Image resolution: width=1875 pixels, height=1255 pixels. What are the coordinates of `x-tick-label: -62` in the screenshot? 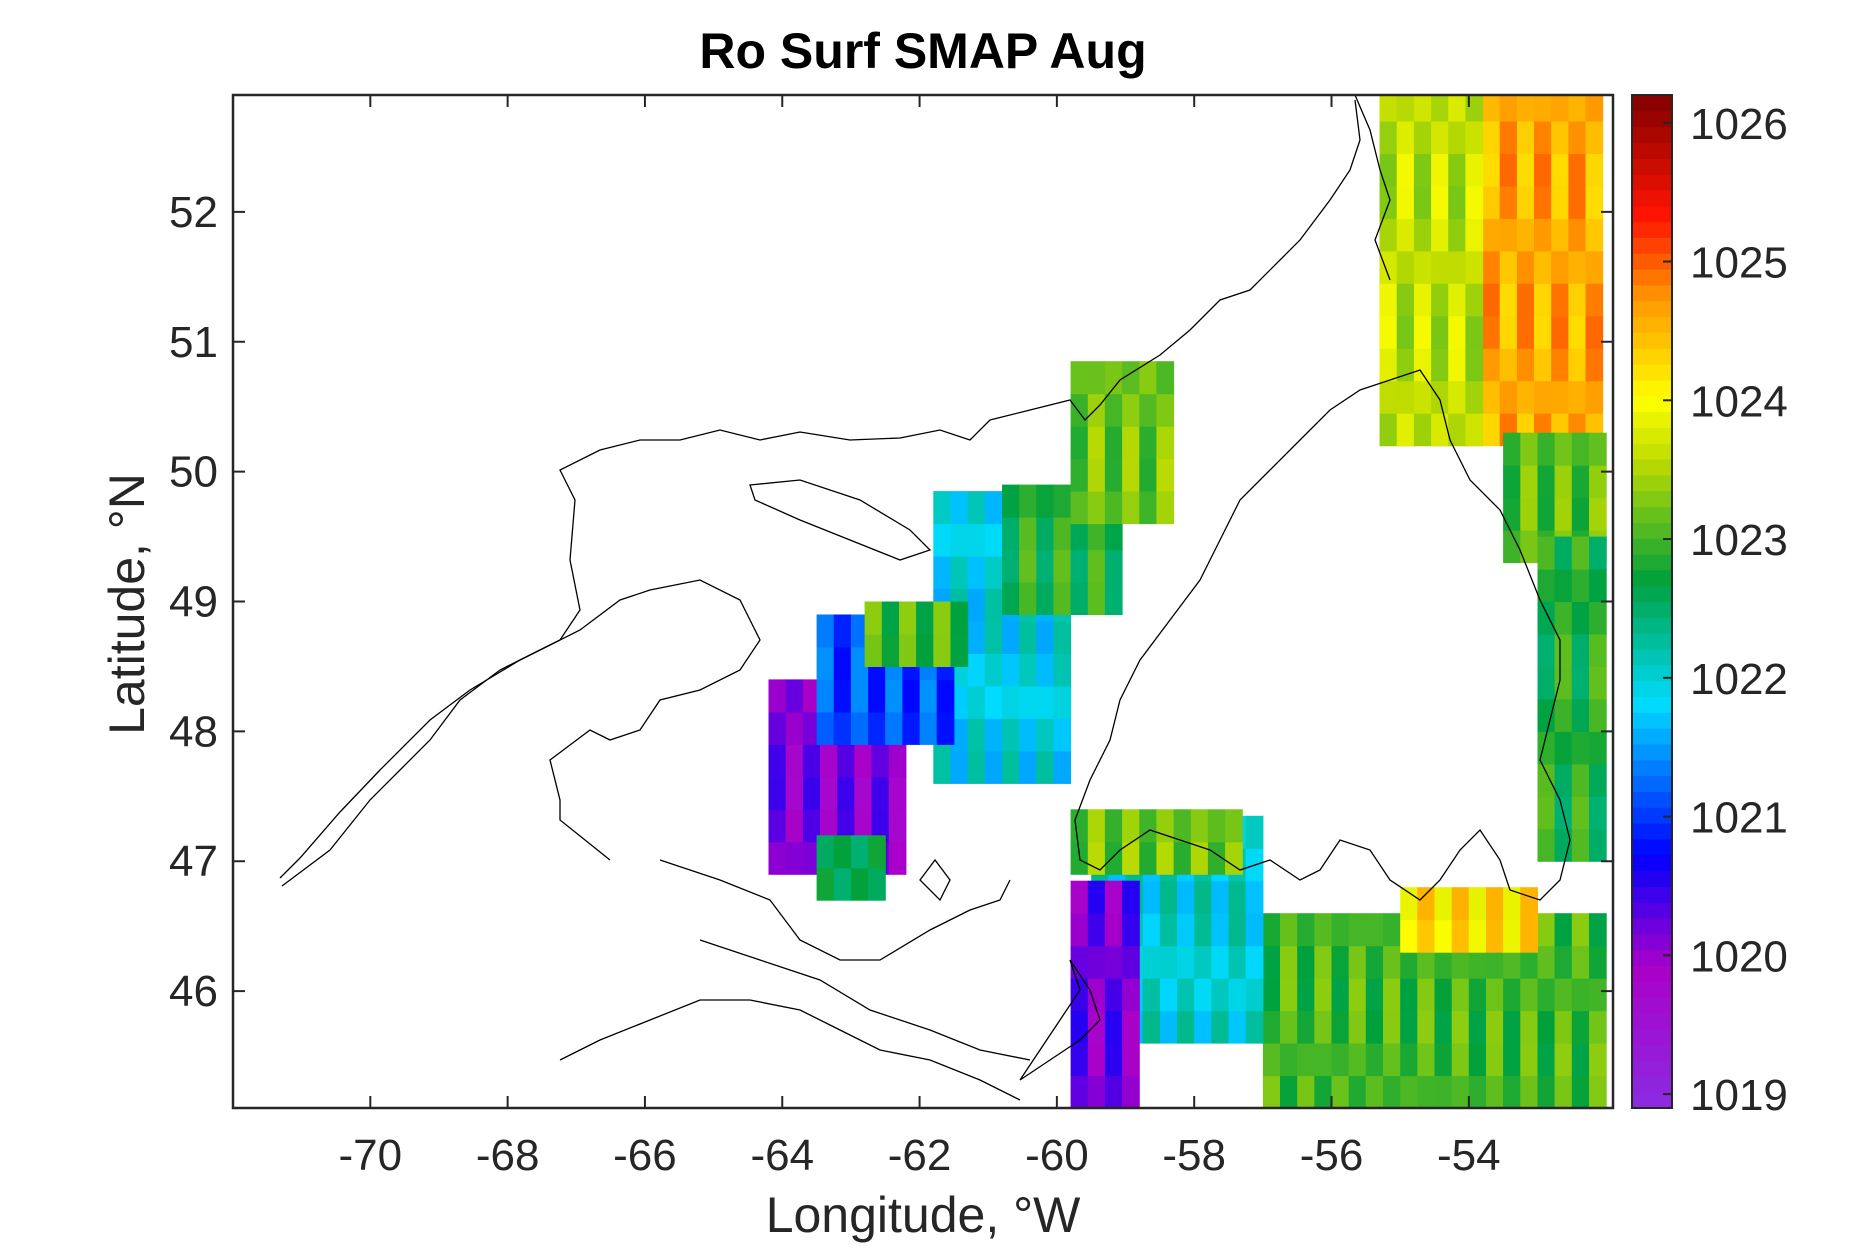 It's located at (920, 1155).